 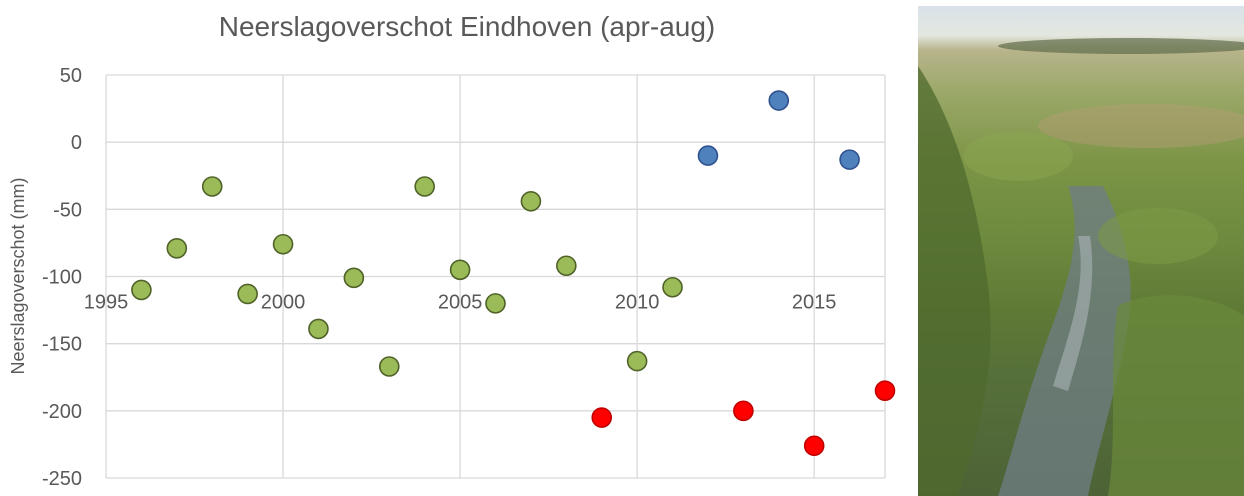 What do you see at coordinates (1176, 395) in the screenshot?
I see `grass-tussock-shape` at bounding box center [1176, 395].